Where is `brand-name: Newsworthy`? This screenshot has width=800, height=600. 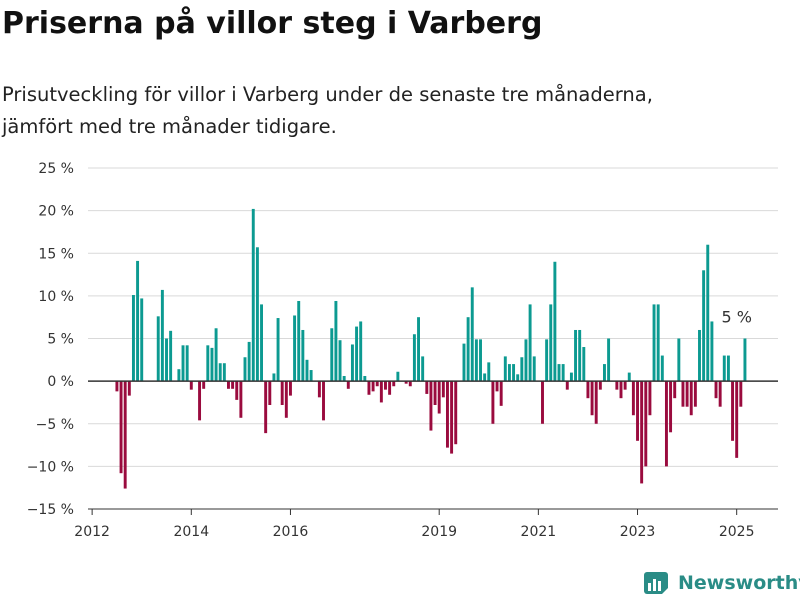
brand-name: Newsworthy is located at coordinates (739, 583).